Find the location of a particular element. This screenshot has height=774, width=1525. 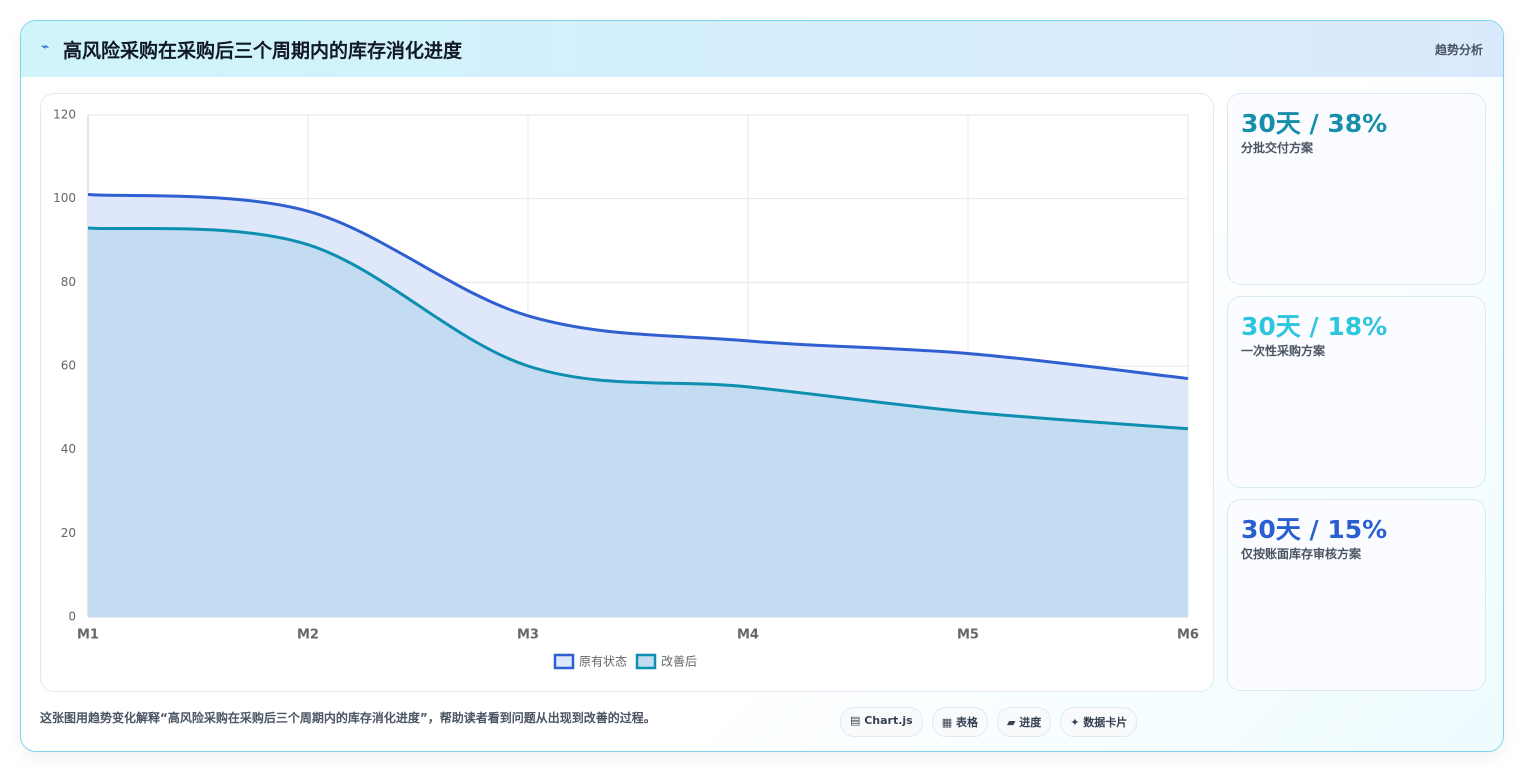

tag-list: ▤ Chart.js ▦ 表格 ▰ 进度 ✦ 数据卡片 is located at coordinates (989, 722).